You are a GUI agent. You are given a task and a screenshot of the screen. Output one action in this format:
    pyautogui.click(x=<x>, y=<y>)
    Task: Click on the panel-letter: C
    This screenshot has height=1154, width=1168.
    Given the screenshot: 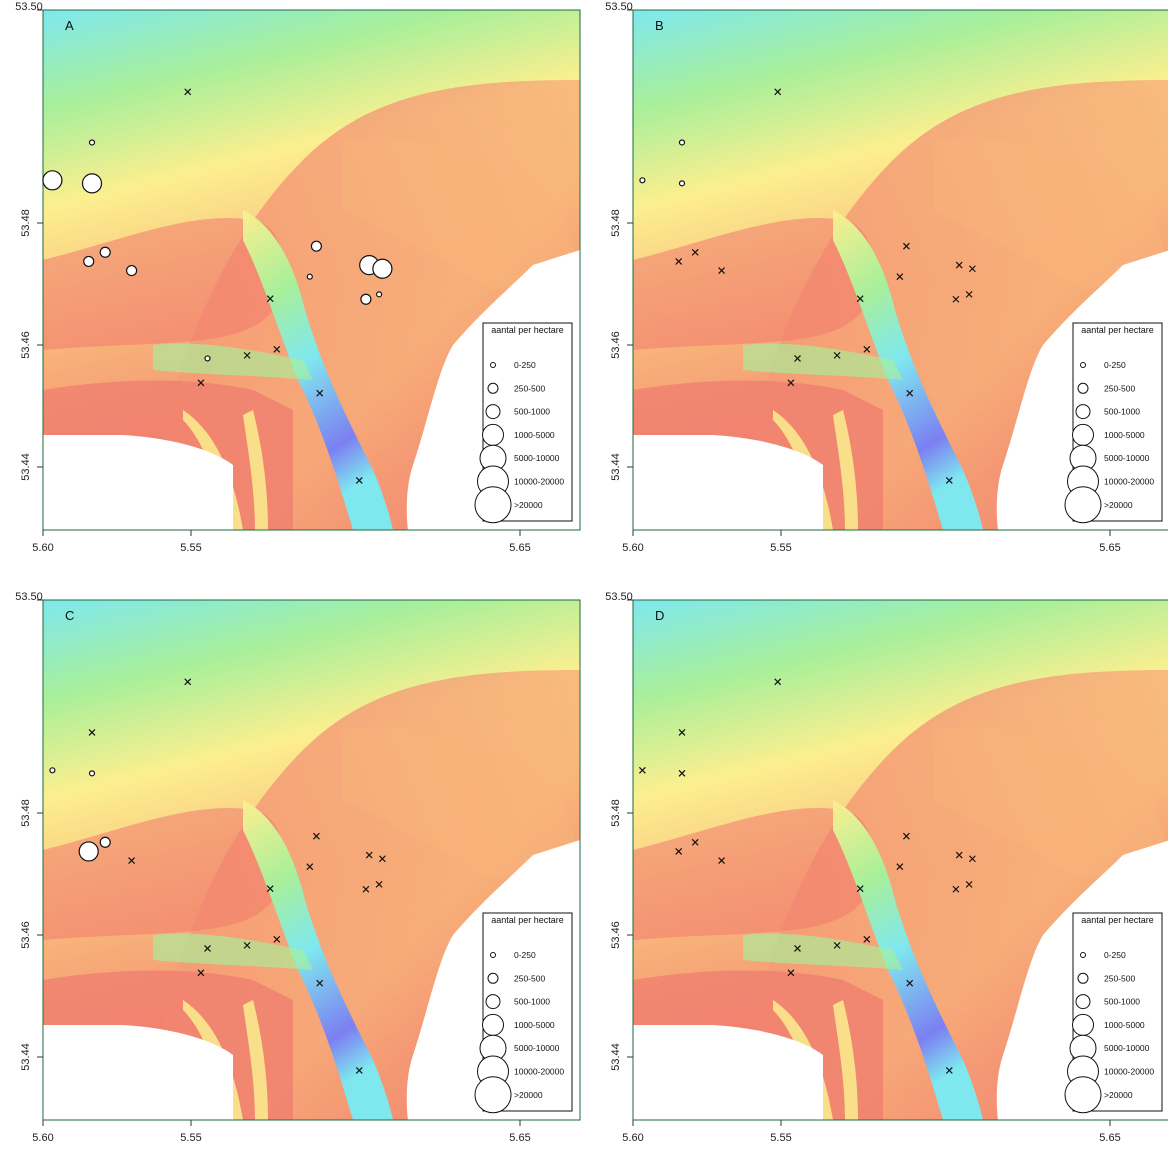 What is the action you would take?
    pyautogui.click(x=69, y=615)
    